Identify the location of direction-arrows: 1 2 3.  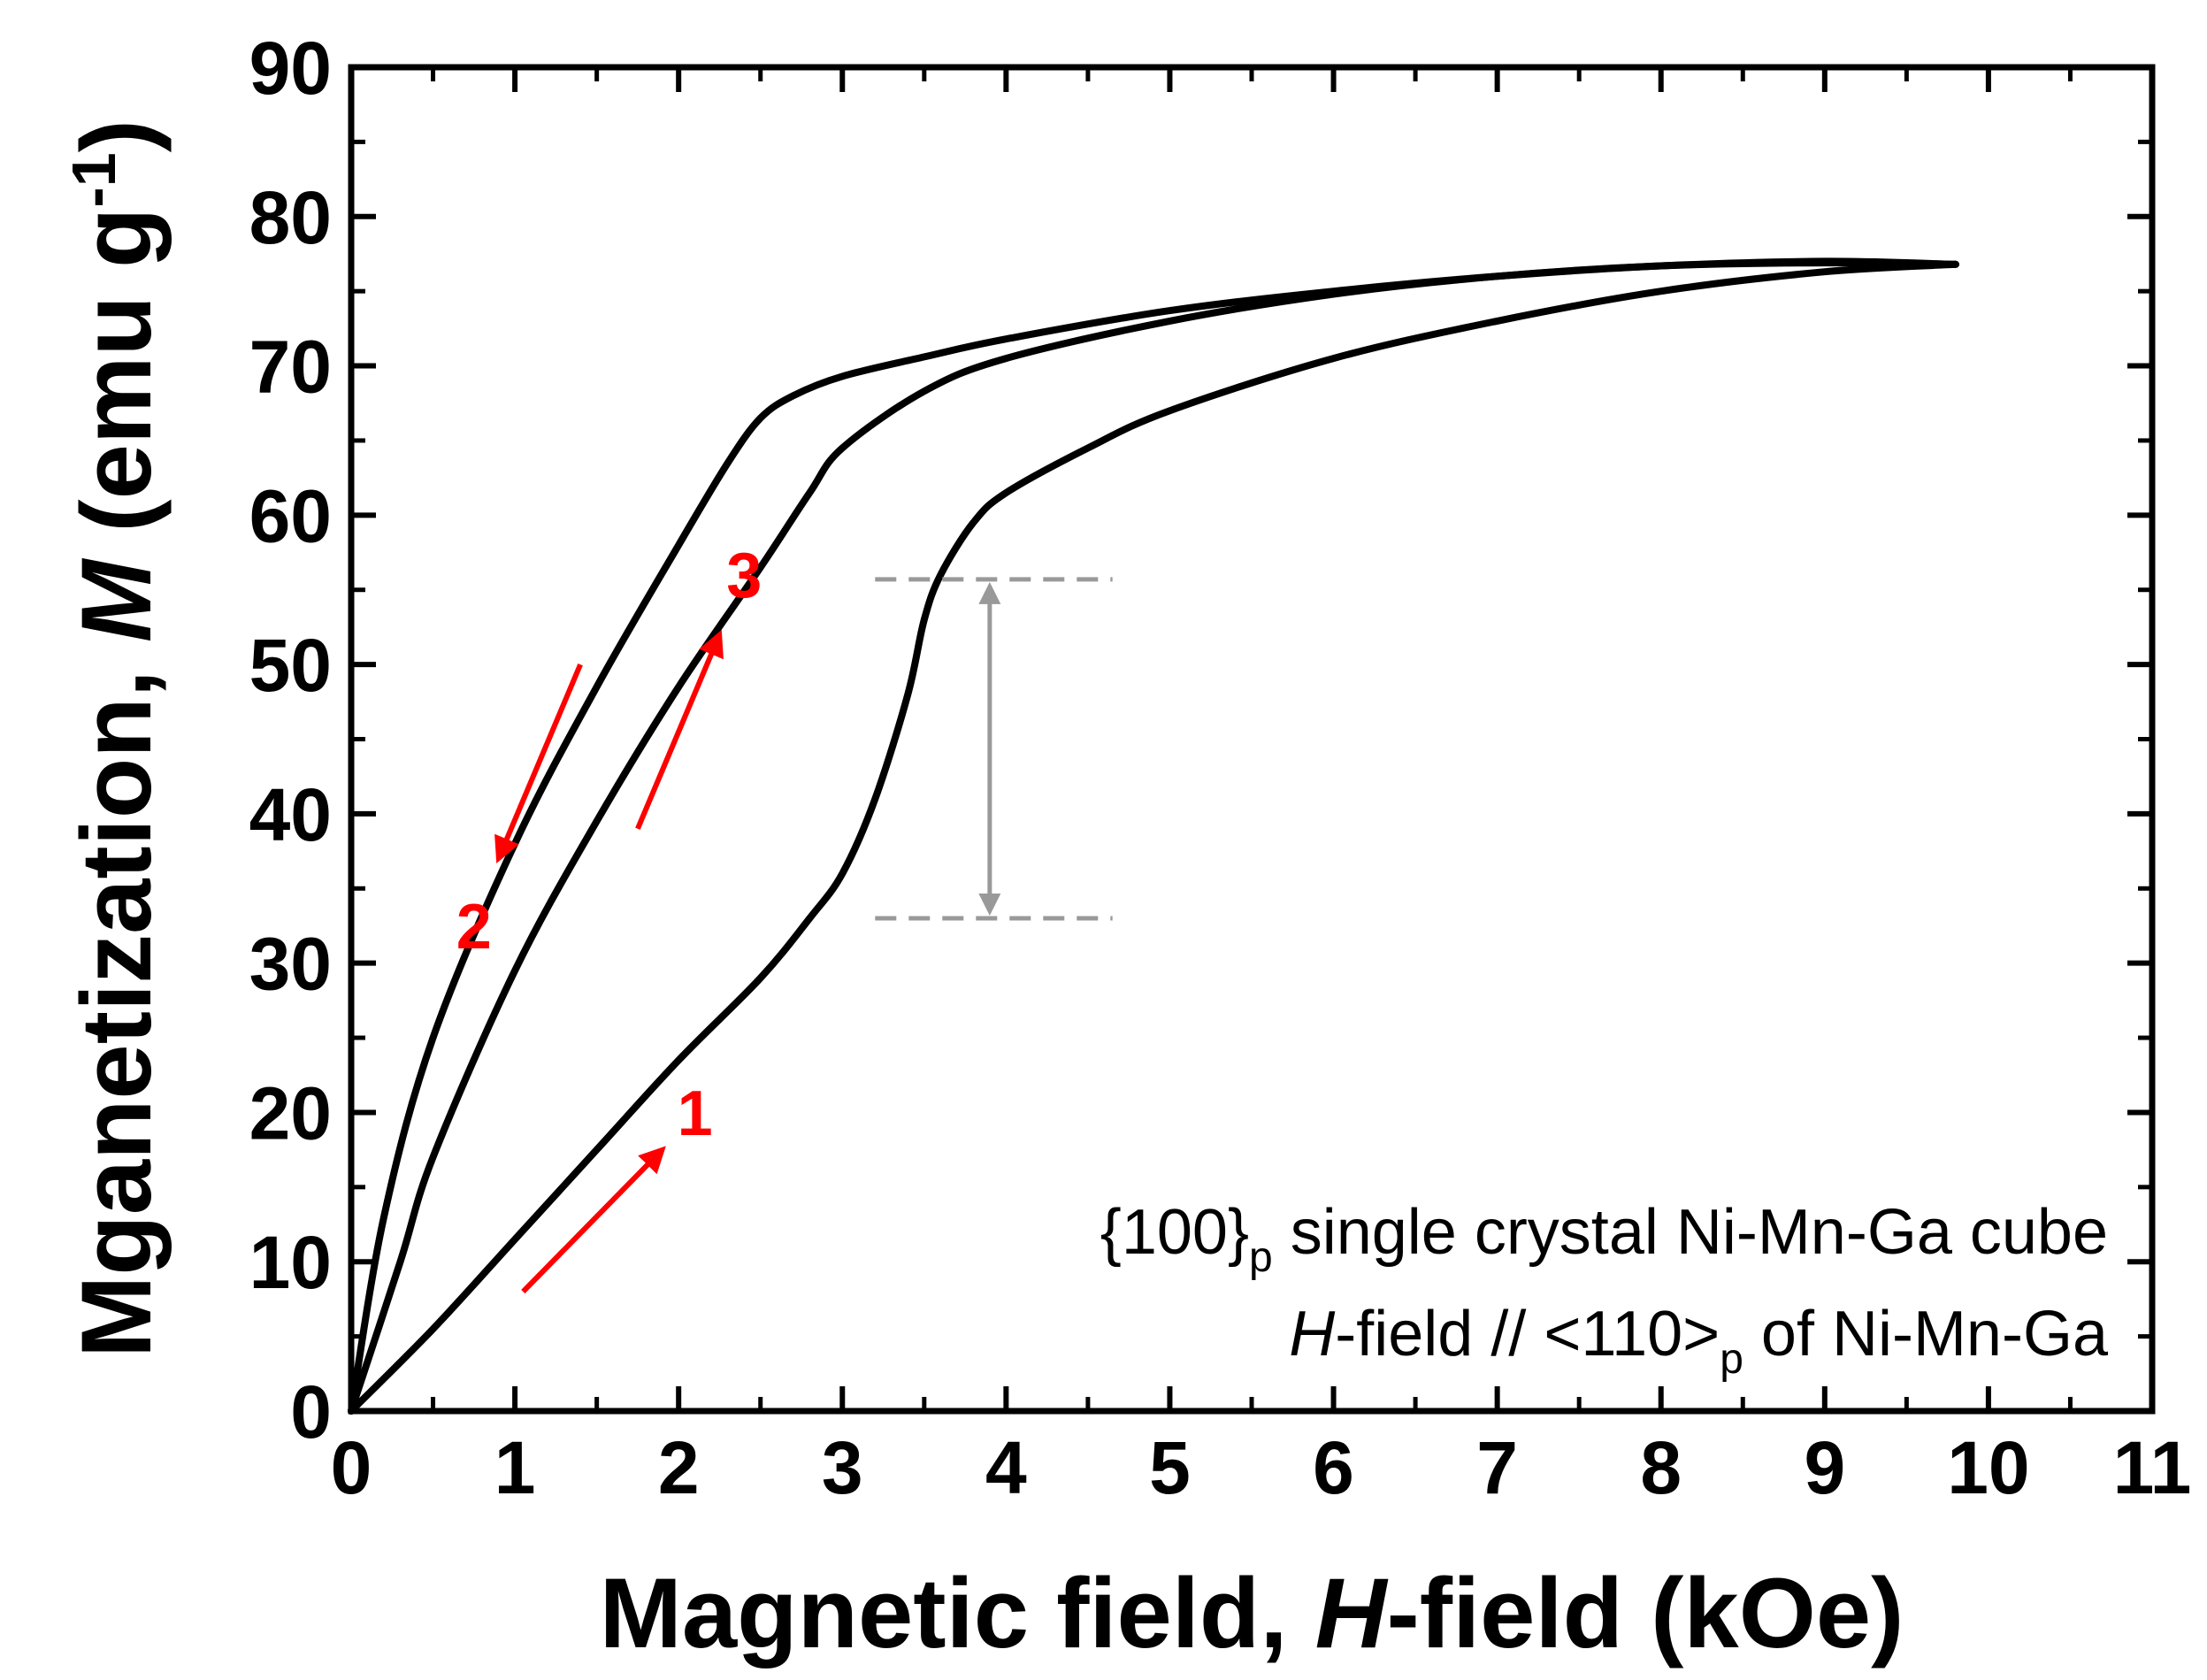
(609, 917).